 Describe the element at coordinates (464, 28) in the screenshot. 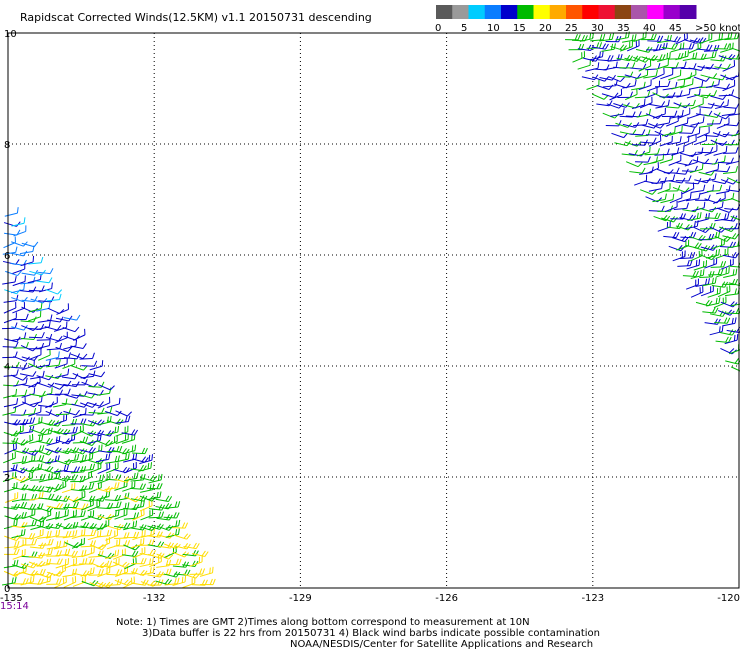

I see `colorbar-label: 5` at that location.